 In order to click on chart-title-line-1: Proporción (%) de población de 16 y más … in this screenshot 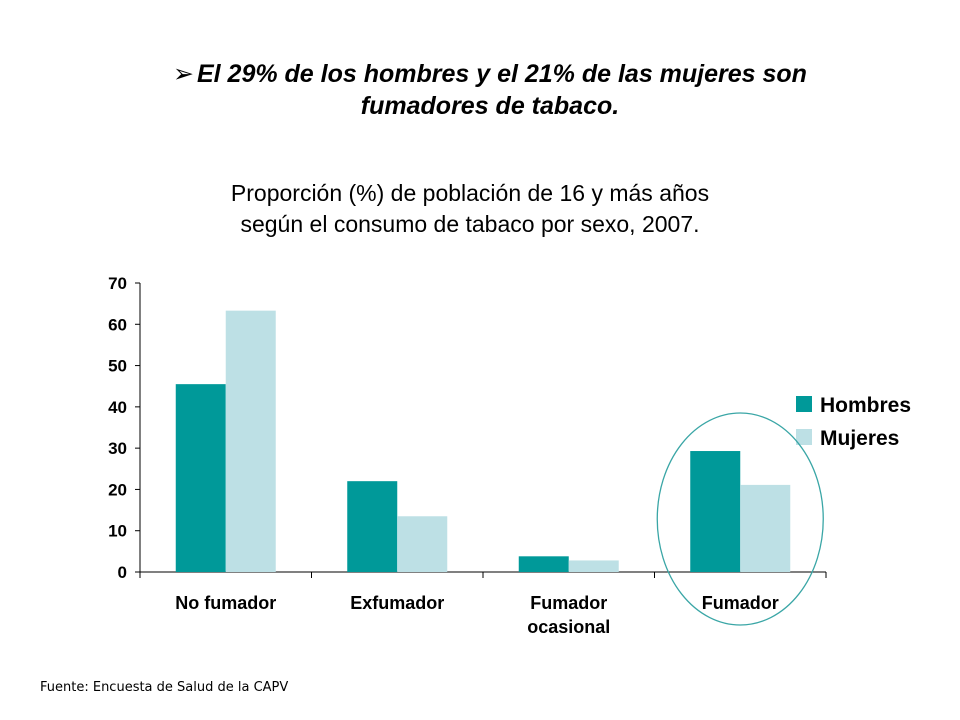, I will do `click(470, 193)`.